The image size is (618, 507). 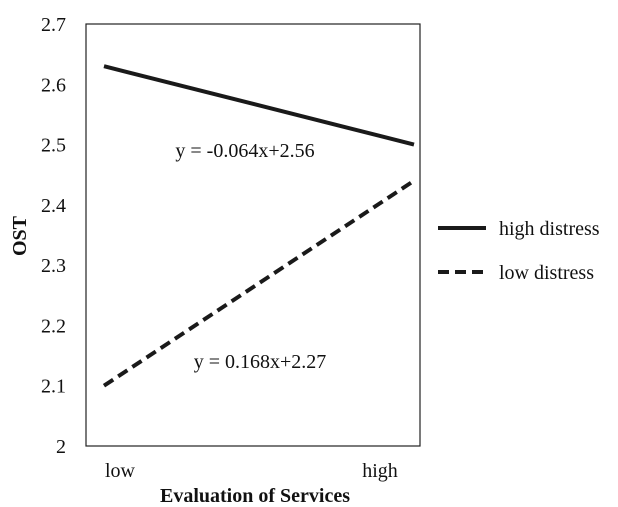 What do you see at coordinates (546, 273) in the screenshot?
I see `legend-label: low distress` at bounding box center [546, 273].